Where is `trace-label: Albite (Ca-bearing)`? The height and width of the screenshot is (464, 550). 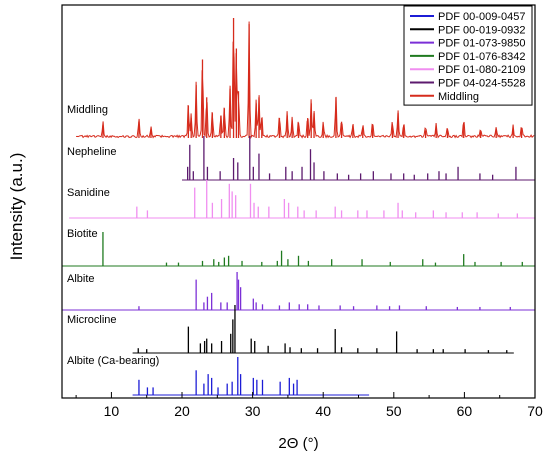
trace-label: Albite (Ca-bearing) is located at coordinates (113, 361).